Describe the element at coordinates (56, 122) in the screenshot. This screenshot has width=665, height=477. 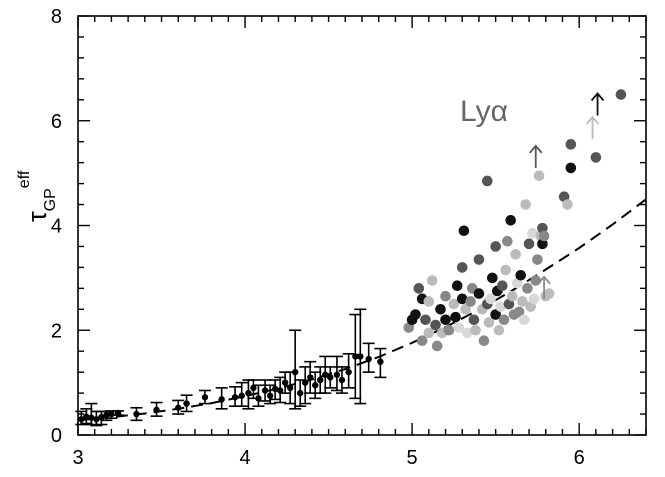
I see `y-tick-label: 6` at that location.